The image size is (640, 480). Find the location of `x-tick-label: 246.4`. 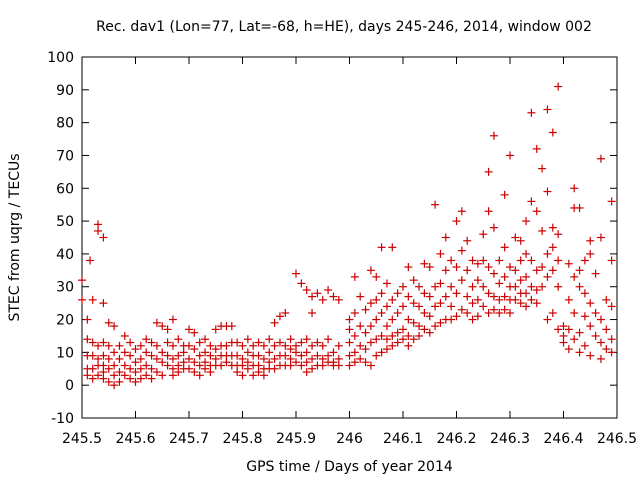

x-tick-label: 246.4 is located at coordinates (563, 439).